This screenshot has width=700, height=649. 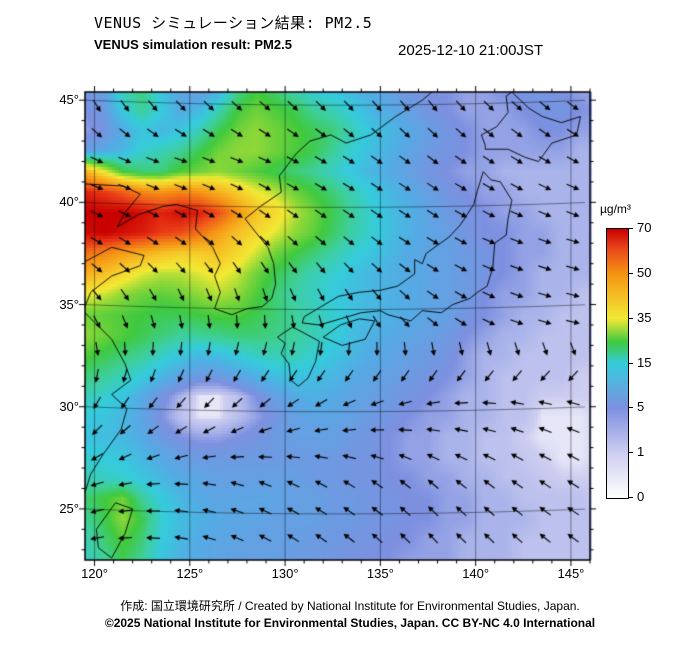 I want to click on colorbar-tick-label: 0, so click(x=641, y=496).